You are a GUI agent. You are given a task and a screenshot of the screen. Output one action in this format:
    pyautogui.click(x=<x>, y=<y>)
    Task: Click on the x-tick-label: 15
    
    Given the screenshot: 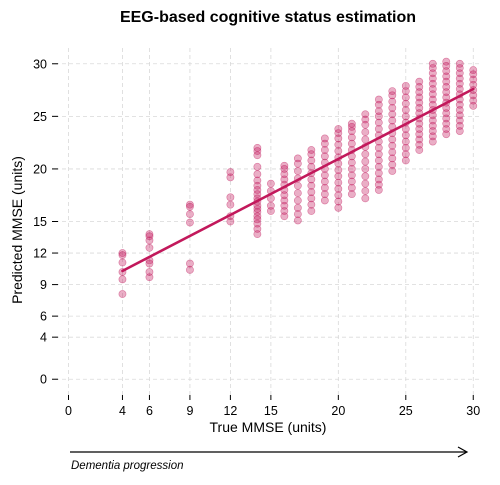 What is the action you would take?
    pyautogui.click(x=271, y=411)
    